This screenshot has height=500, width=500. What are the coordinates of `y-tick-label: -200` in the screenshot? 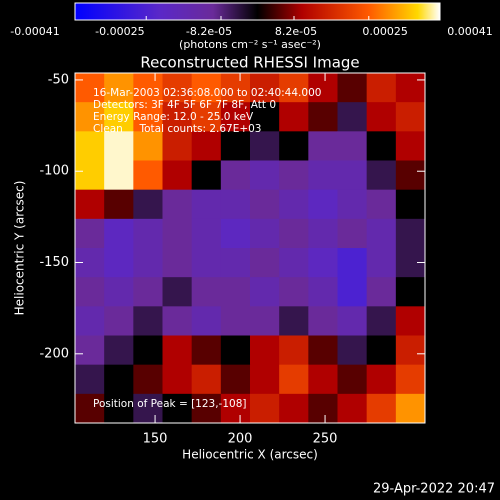 It's located at (54, 353).